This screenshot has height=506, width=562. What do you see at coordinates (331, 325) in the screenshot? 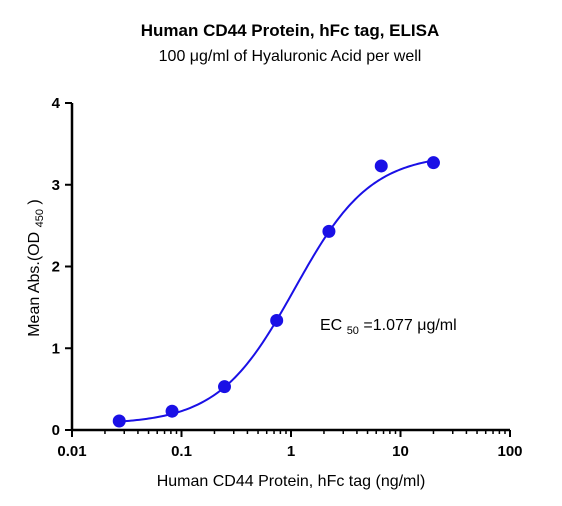
I see `ec50-prefix: EC` at bounding box center [331, 325].